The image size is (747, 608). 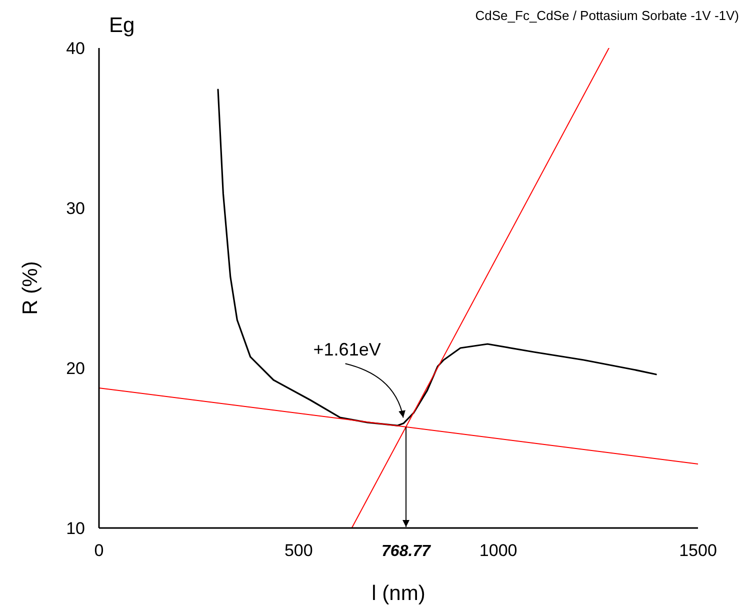 What do you see at coordinates (407, 551) in the screenshot?
I see `x-tick-label: 768.77` at bounding box center [407, 551].